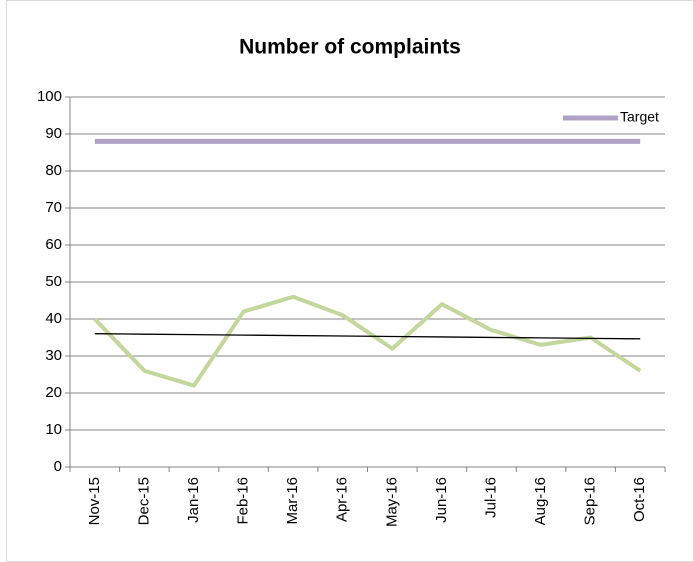  Describe the element at coordinates (143, 501) in the screenshot. I see `x-tick-label: Dec-15` at that location.